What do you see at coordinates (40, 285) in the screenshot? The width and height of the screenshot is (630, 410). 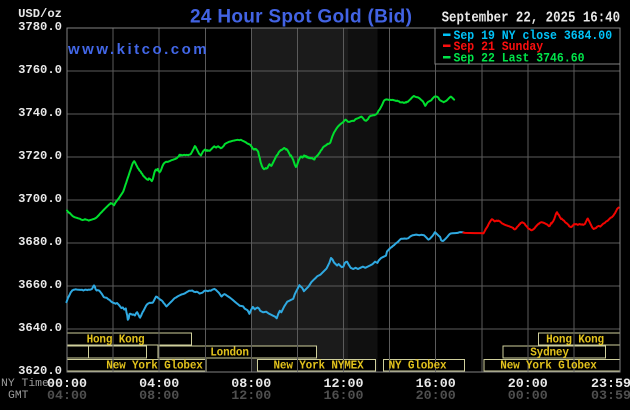 I see `svg-text: 3660.0` at bounding box center [40, 285].